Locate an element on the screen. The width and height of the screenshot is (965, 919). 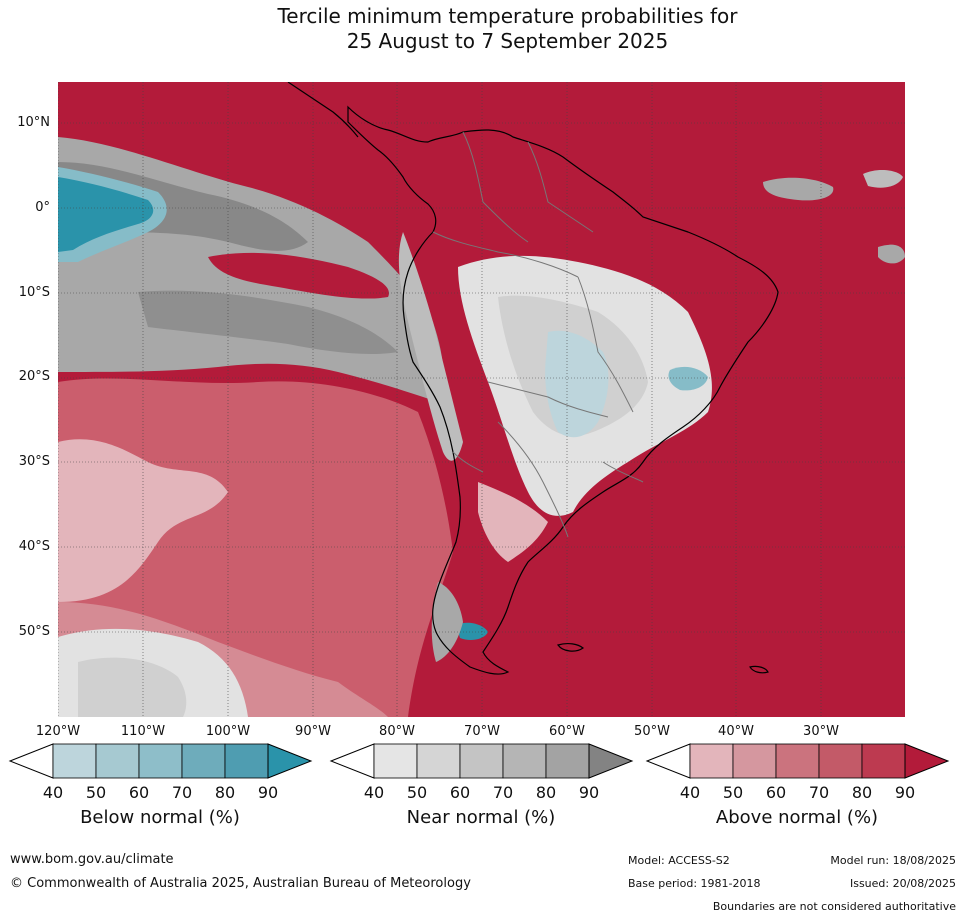
near-tick-50: 50 is located at coordinates (417, 792).